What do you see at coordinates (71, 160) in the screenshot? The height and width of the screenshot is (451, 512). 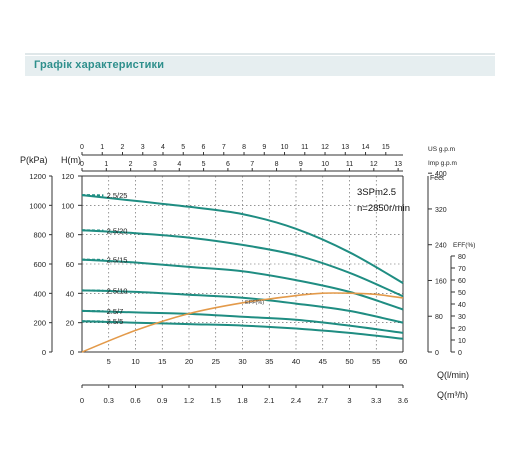 I see `h-axis-title: H(m)` at bounding box center [71, 160].